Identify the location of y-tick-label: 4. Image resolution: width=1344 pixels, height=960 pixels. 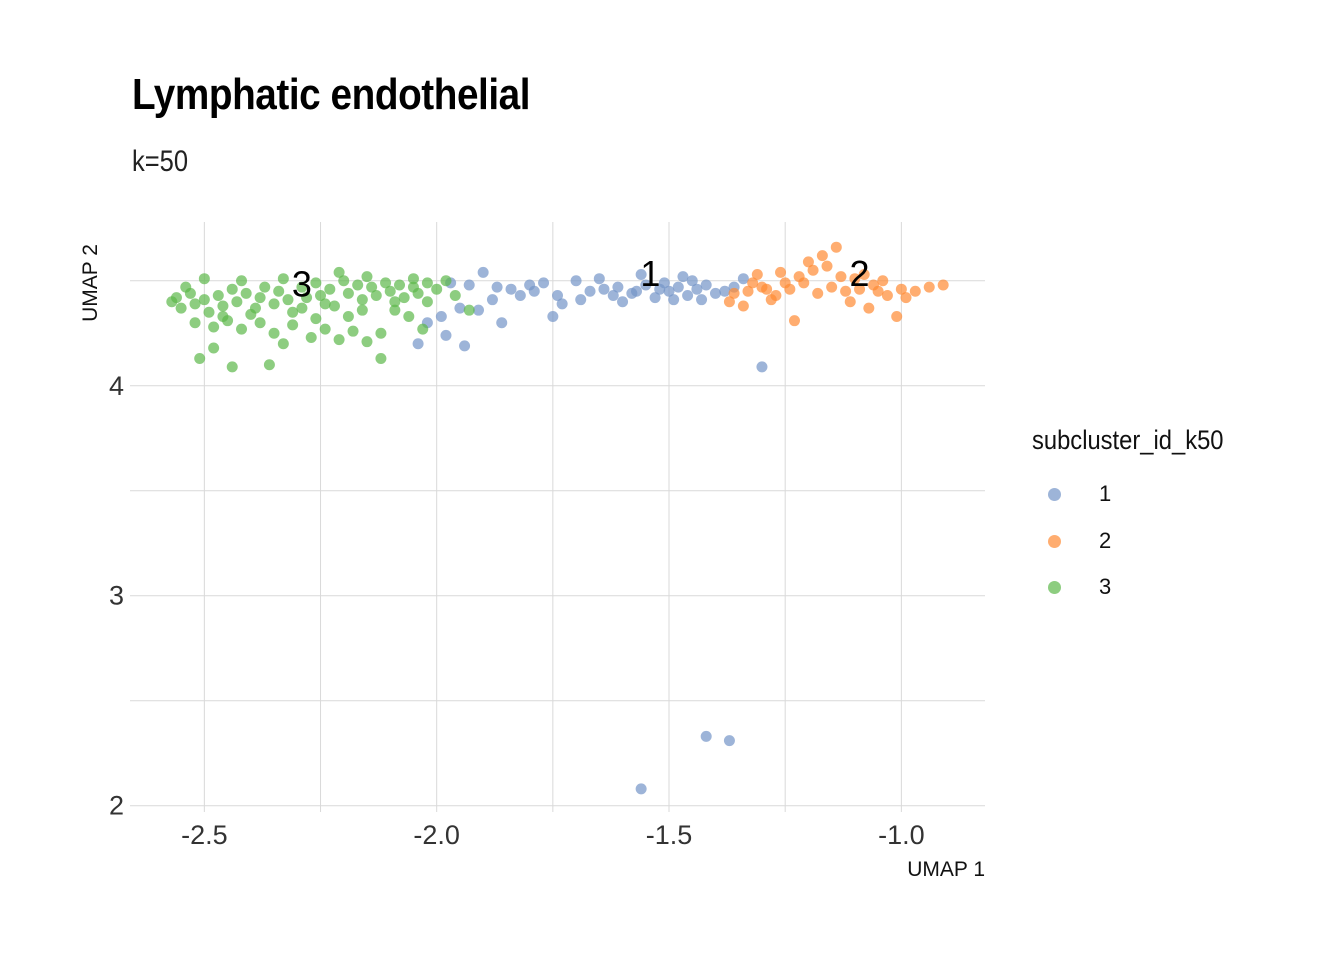
(116, 386).